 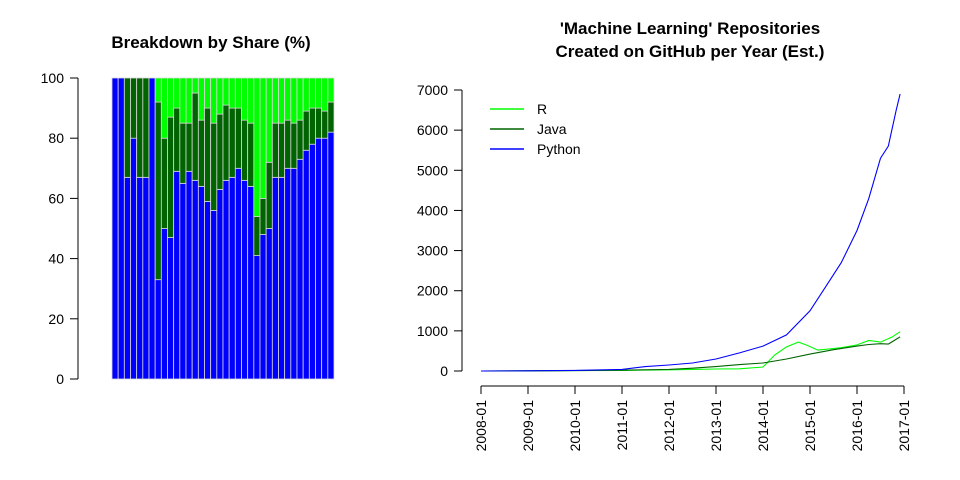 What do you see at coordinates (622, 425) in the screenshot?
I see `repos-x-tick-label: 2011-01` at bounding box center [622, 425].